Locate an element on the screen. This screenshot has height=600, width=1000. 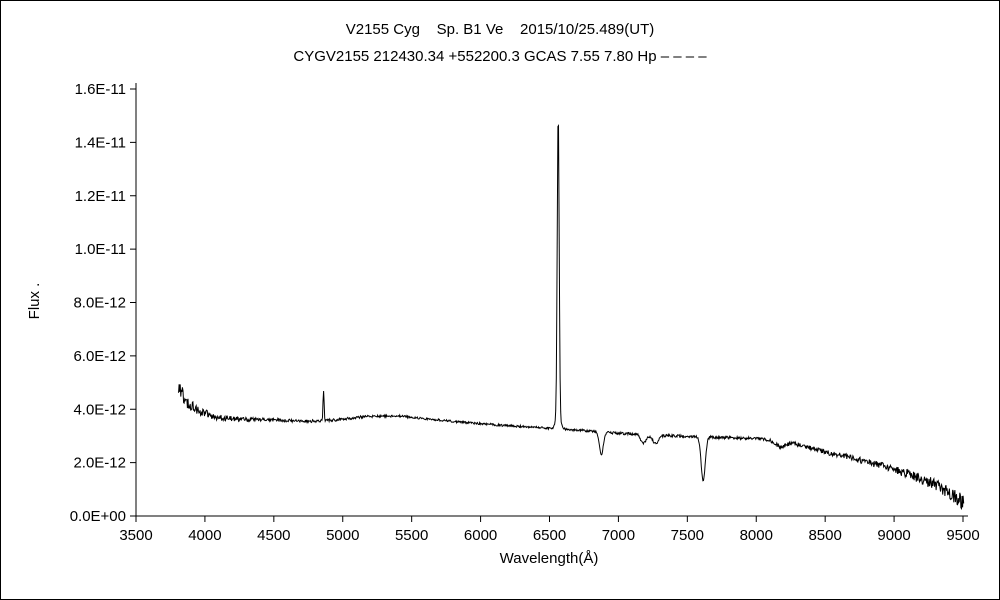
x-tick-label: 8000 is located at coordinates (756, 535).